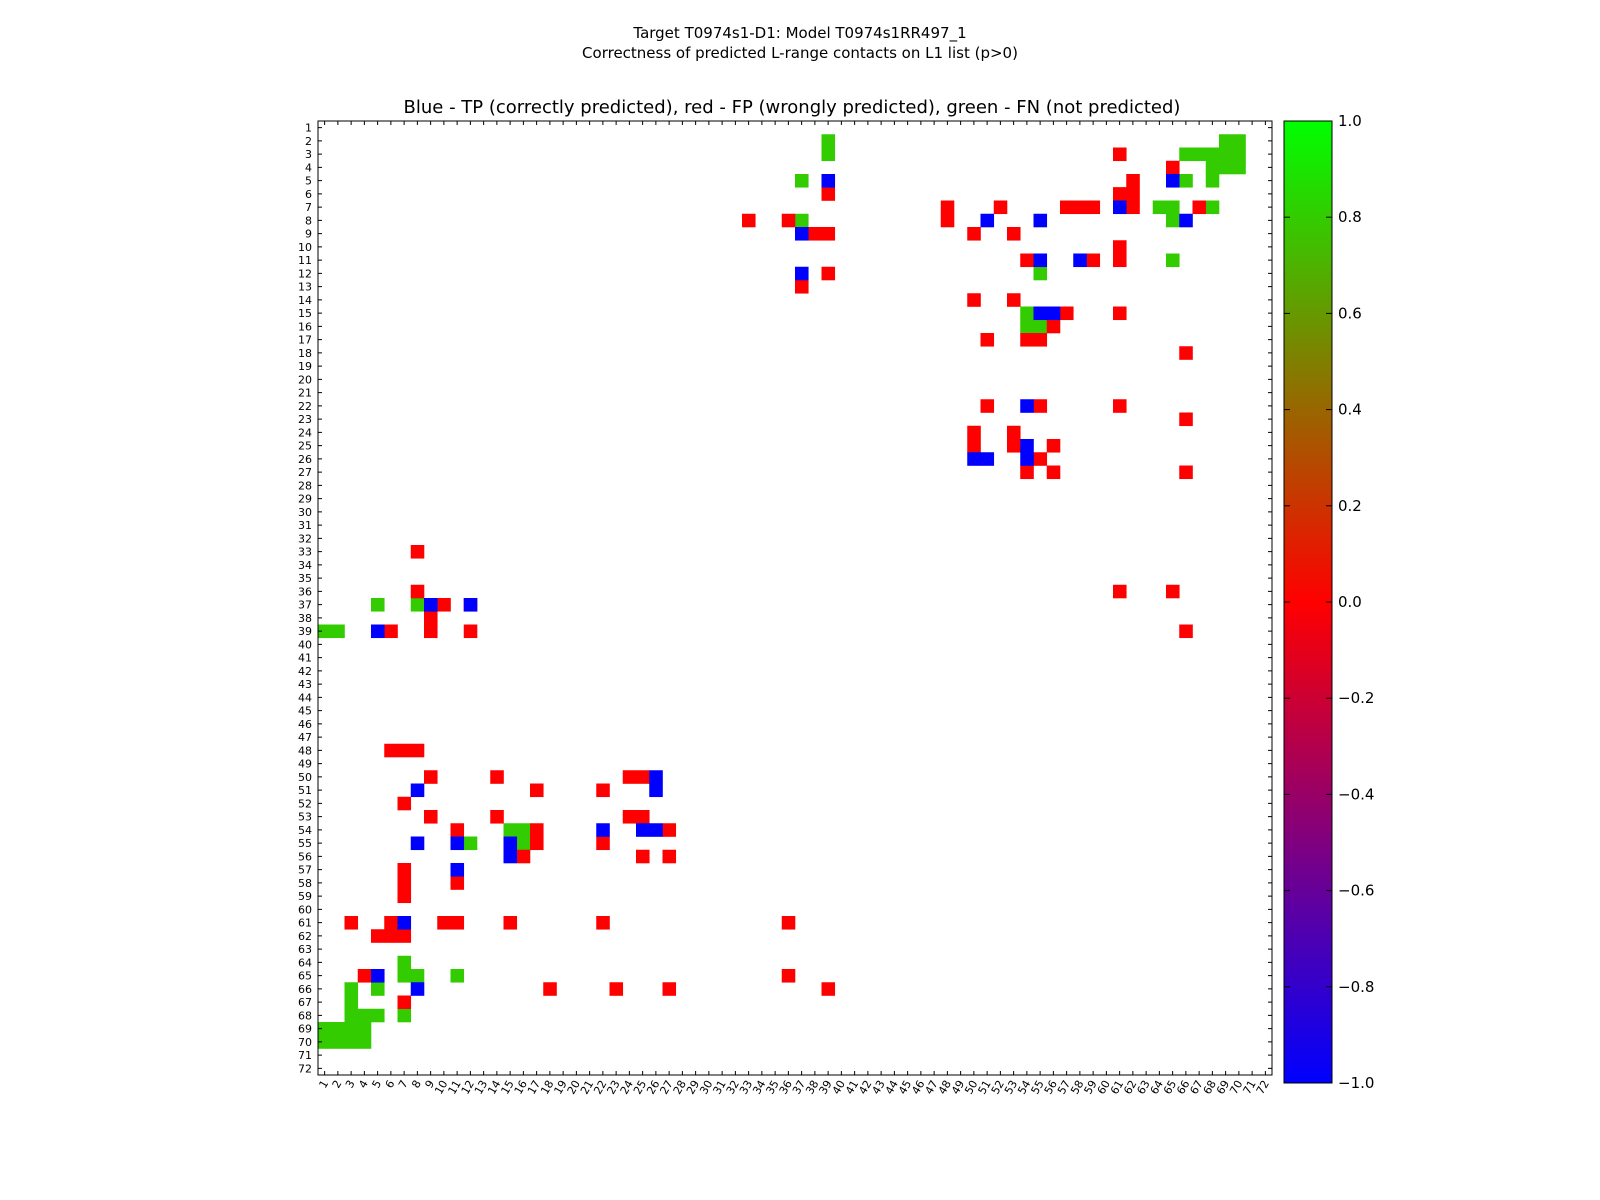 The width and height of the screenshot is (1600, 1200). Describe the element at coordinates (305, 273) in the screenshot. I see `y-tick-label: 12` at that location.